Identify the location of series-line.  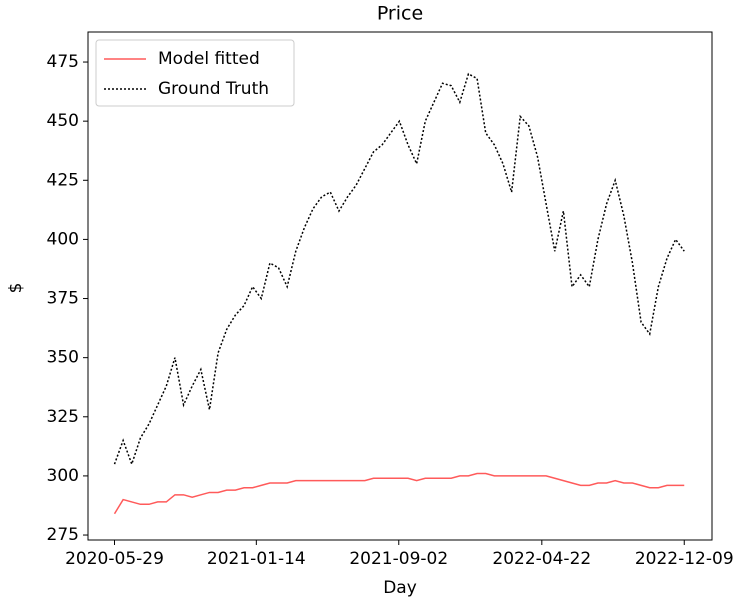
(399, 493).